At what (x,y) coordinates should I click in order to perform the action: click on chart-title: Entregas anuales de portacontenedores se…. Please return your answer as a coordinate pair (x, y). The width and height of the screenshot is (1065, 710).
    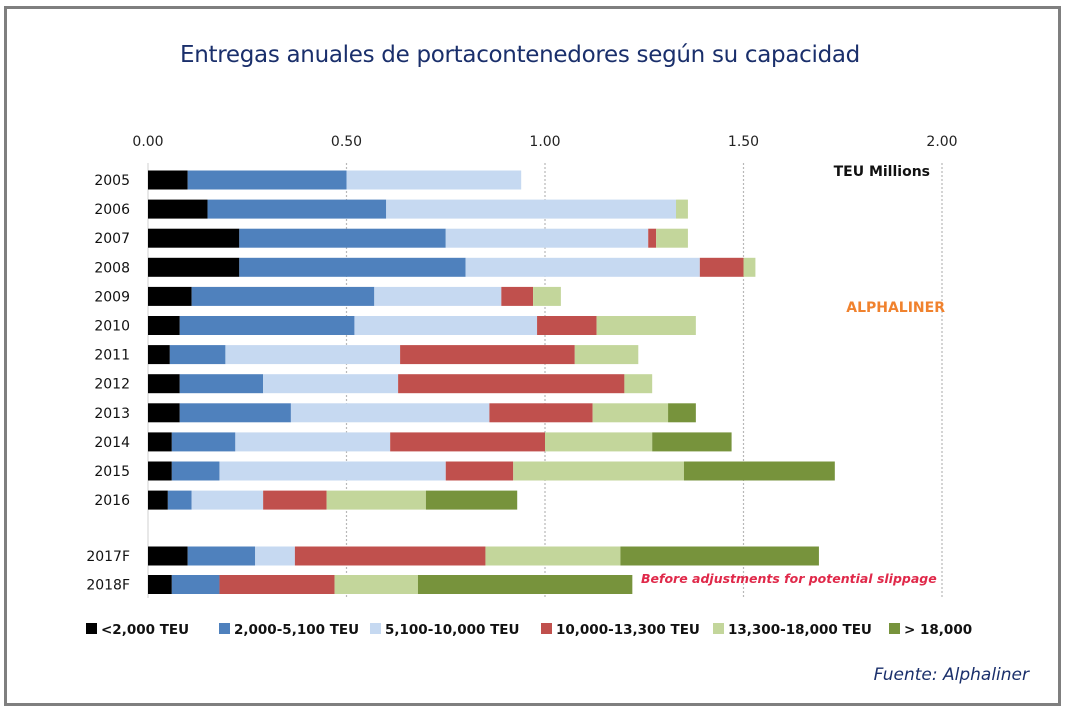
    Looking at the image, I should click on (520, 55).